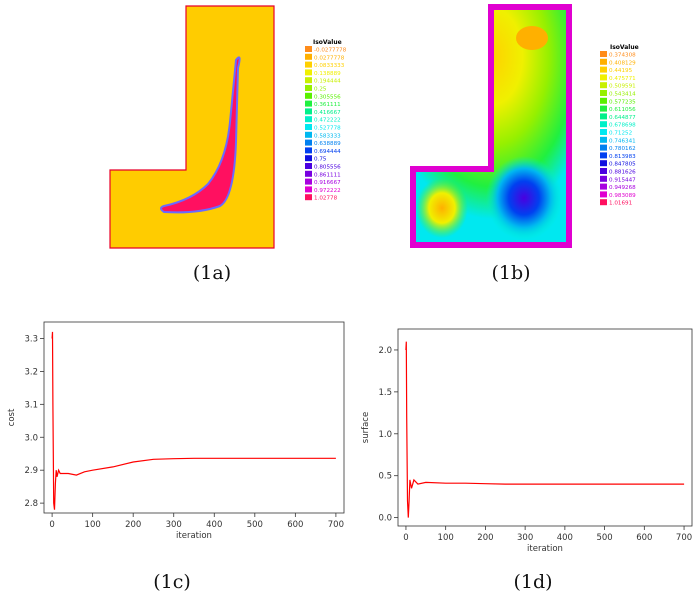  Describe the element at coordinates (327, 97) in the screenshot. I see `legend-label: 0.305556` at that location.